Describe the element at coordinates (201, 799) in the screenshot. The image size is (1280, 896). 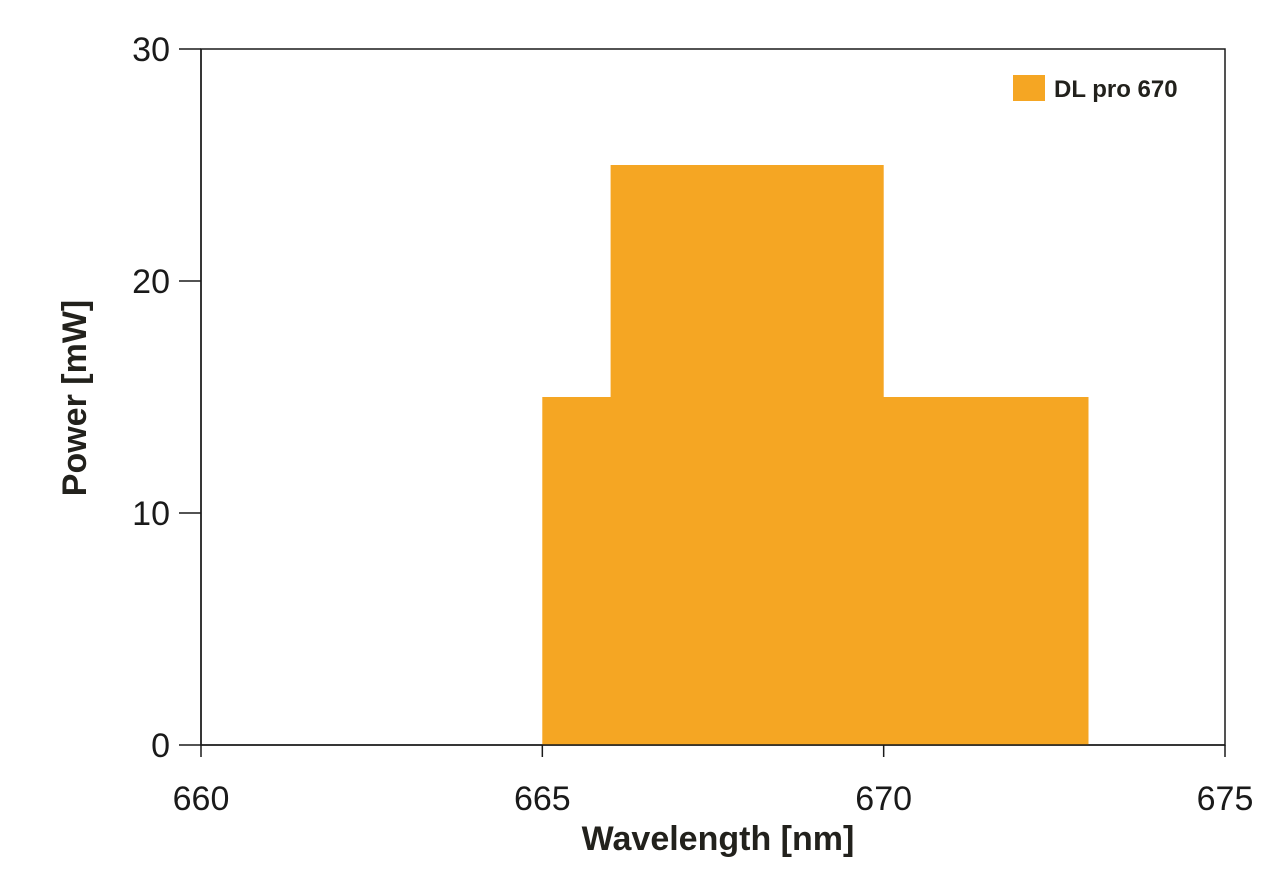
I see `x-tick-label-0: 660` at that location.